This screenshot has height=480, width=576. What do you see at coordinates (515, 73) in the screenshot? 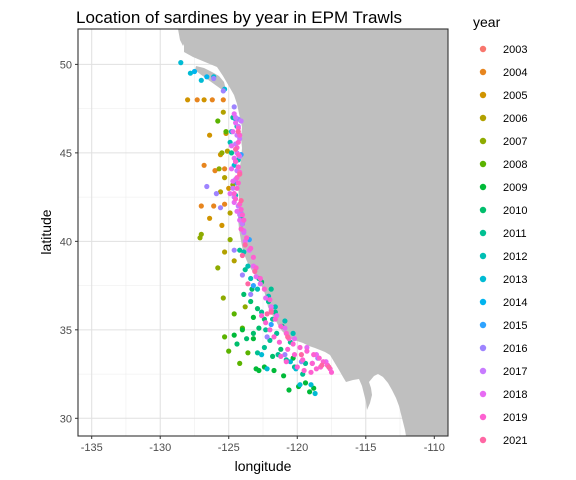
I see `legend-label-2004: 2004` at bounding box center [515, 73].